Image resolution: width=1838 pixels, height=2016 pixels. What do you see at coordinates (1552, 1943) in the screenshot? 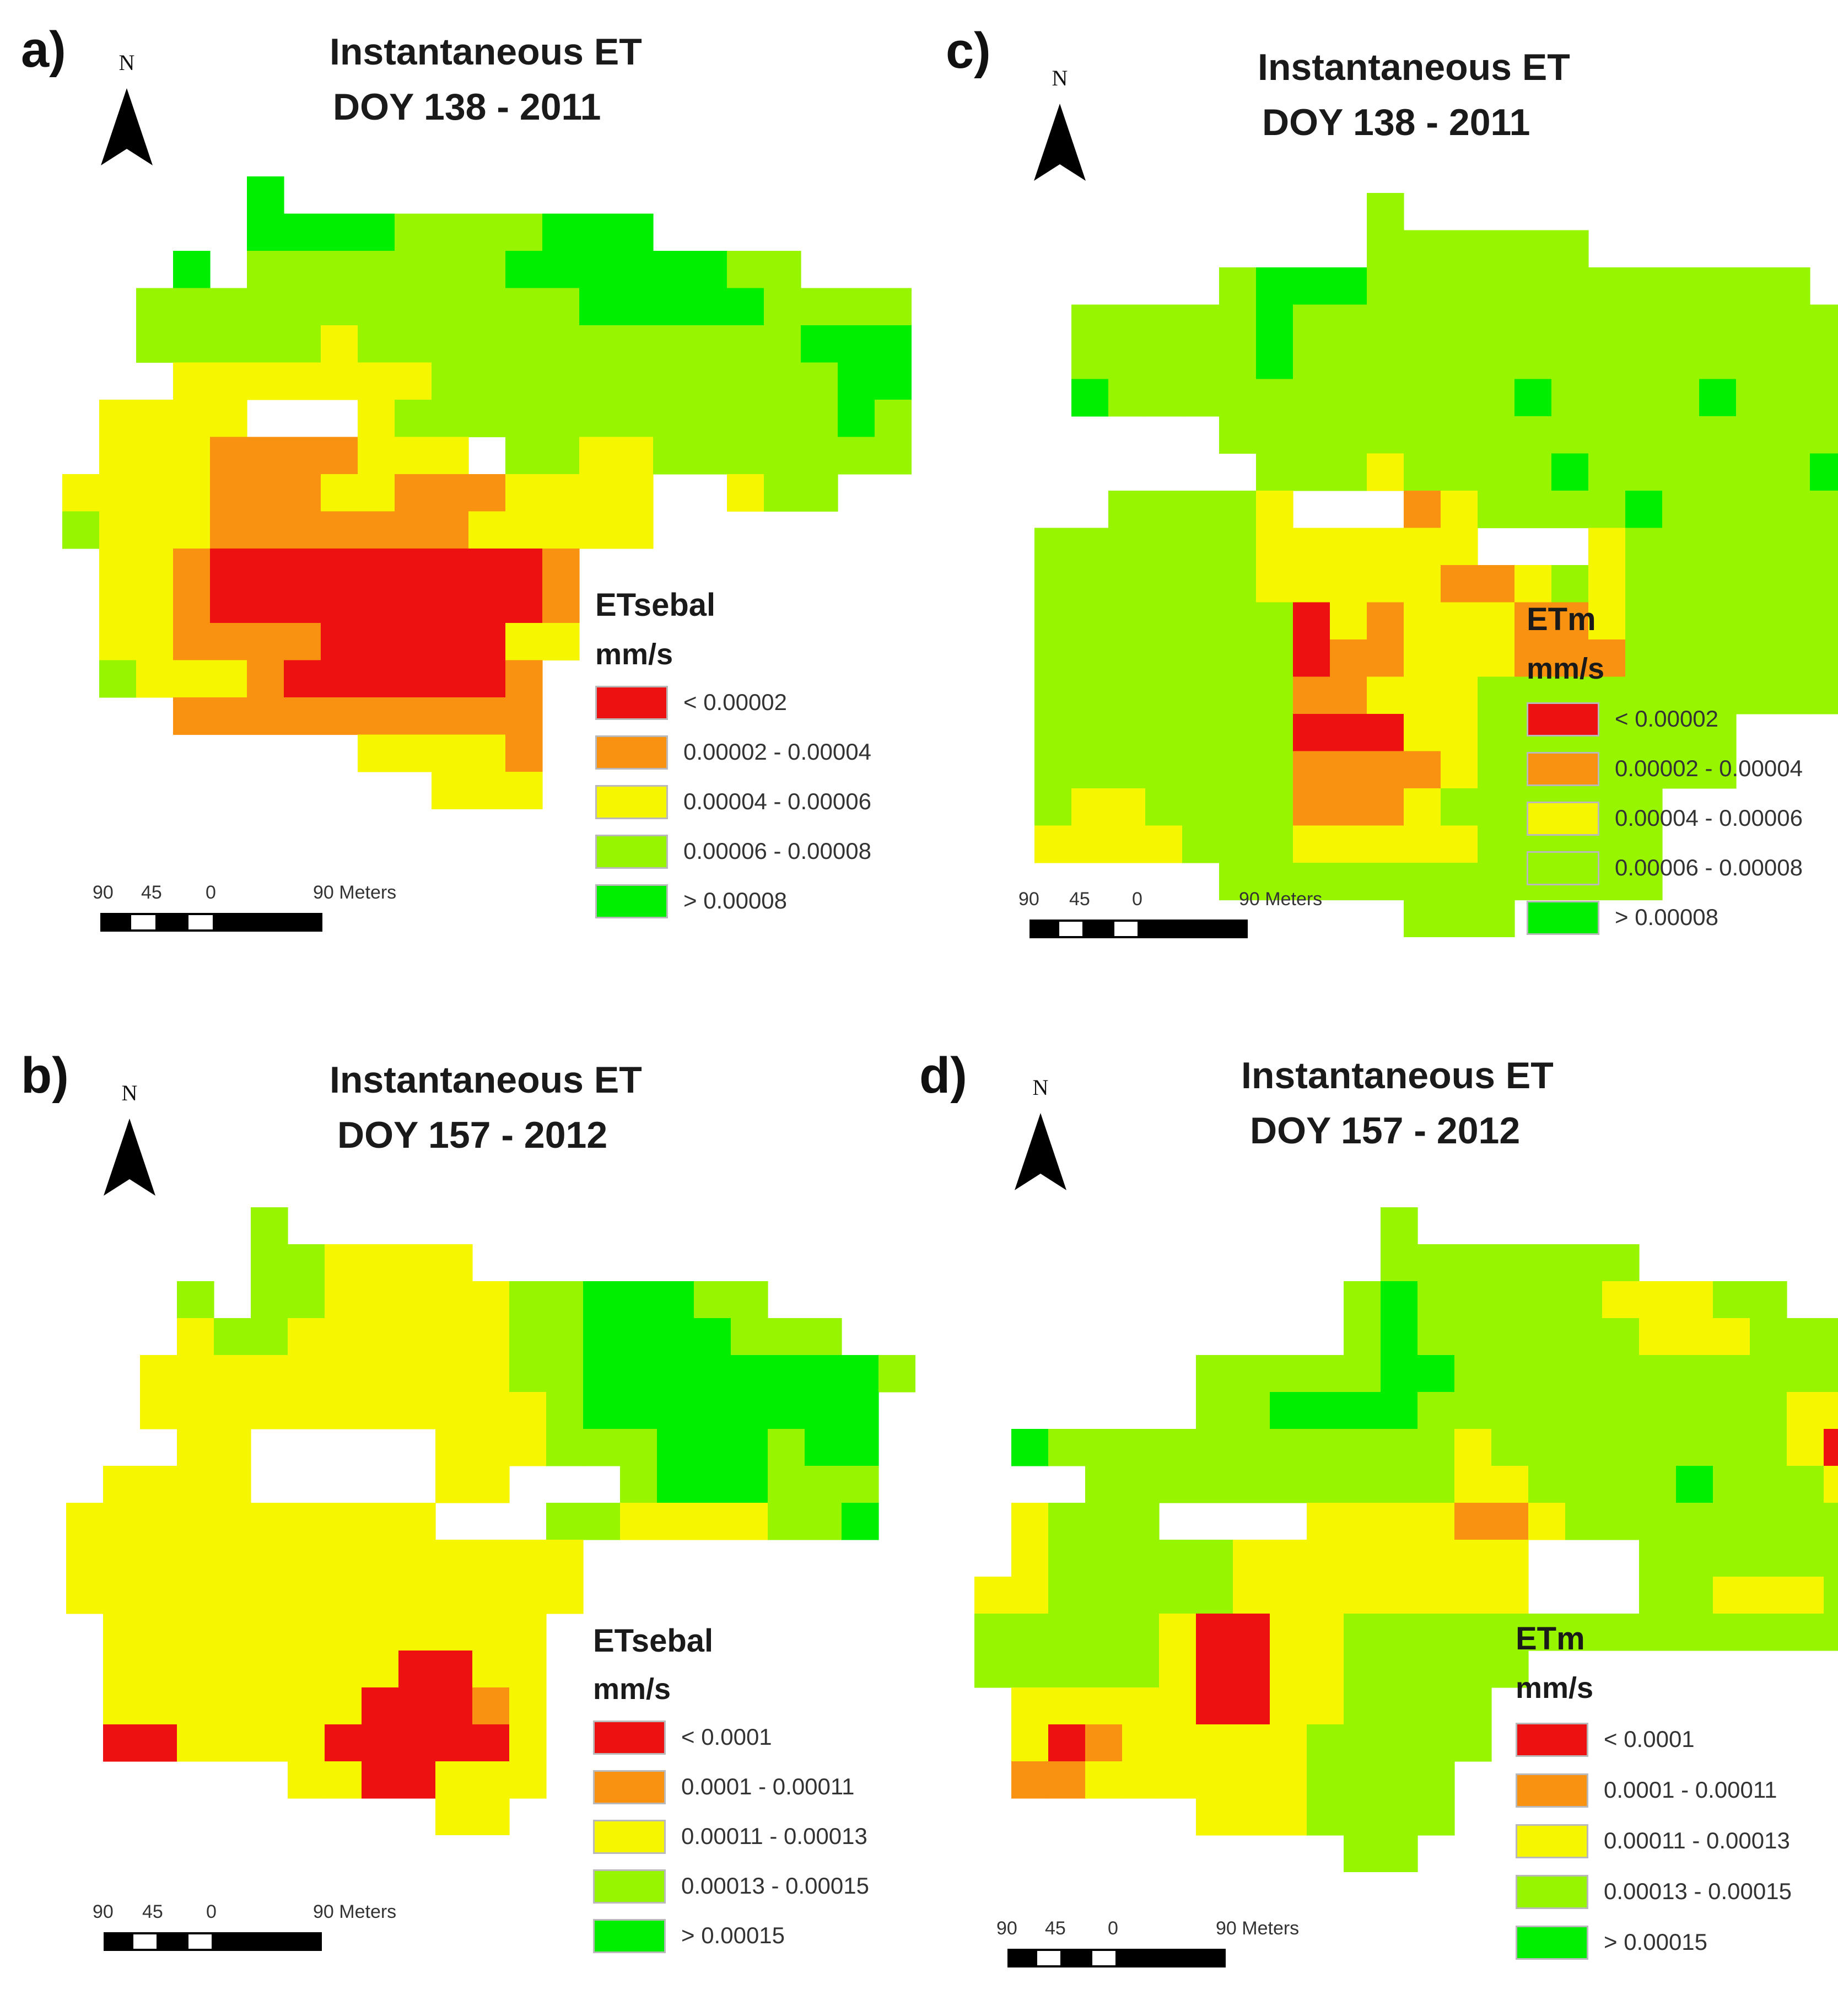
I see `legend-swatch` at bounding box center [1552, 1943].